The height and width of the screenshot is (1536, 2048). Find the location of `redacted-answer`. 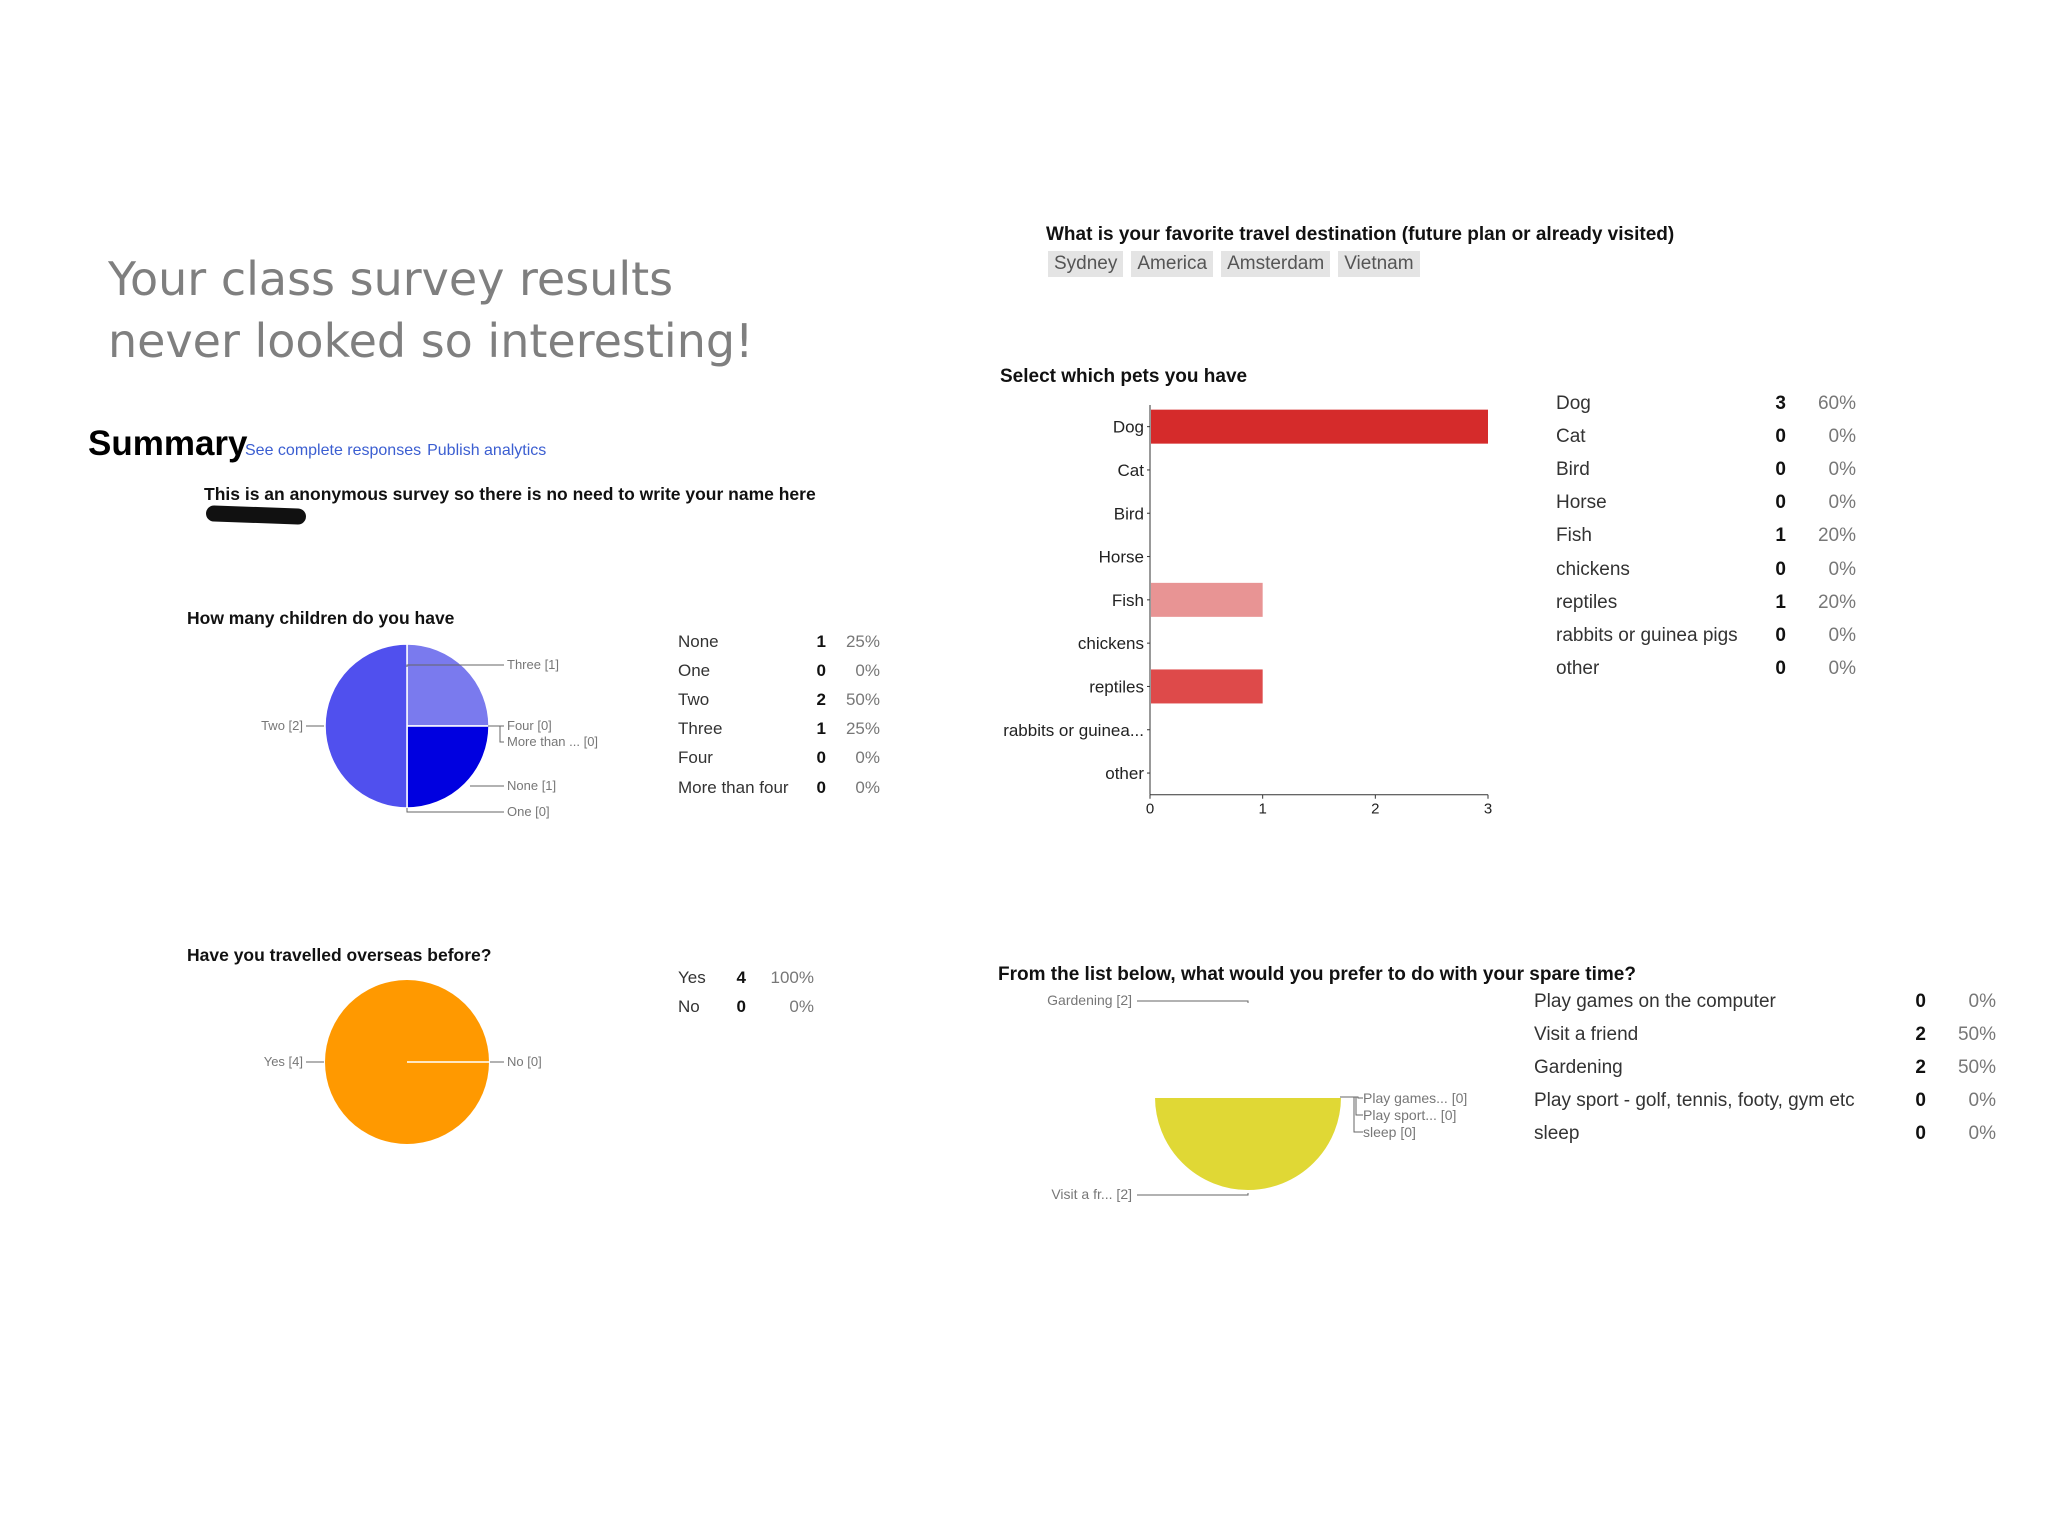

redacted-answer is located at coordinates (256, 515).